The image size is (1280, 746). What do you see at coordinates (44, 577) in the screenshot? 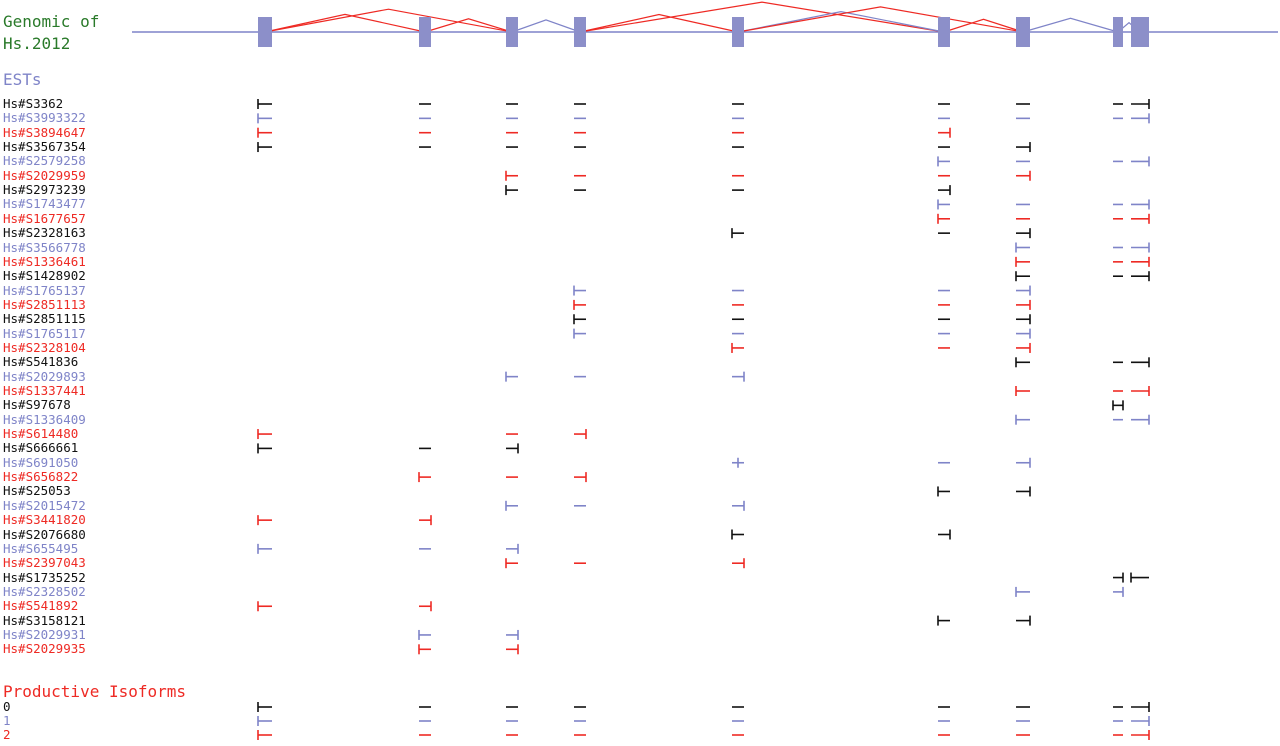
I see `est-row-34-label: Hs#S1735252` at bounding box center [44, 577].